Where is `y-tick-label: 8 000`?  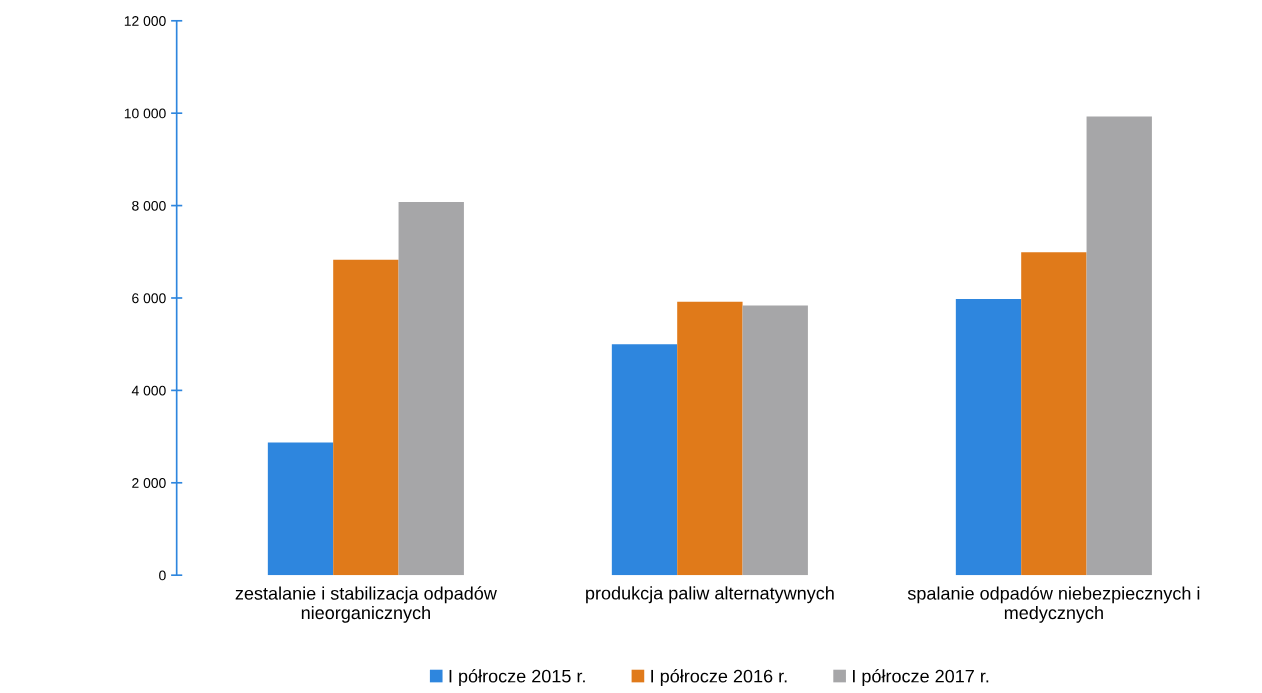
y-tick-label: 8 000 is located at coordinates (149, 205).